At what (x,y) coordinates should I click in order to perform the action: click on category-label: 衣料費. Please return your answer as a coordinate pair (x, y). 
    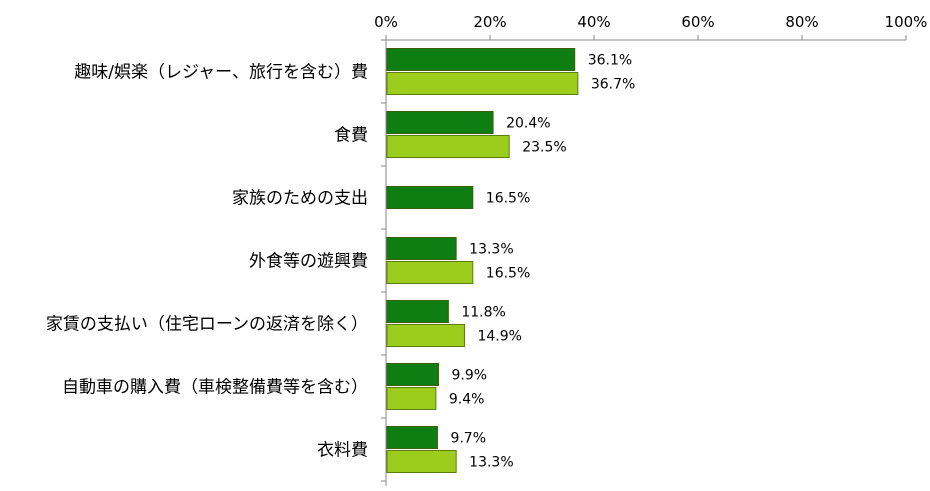
    Looking at the image, I should click on (342, 451).